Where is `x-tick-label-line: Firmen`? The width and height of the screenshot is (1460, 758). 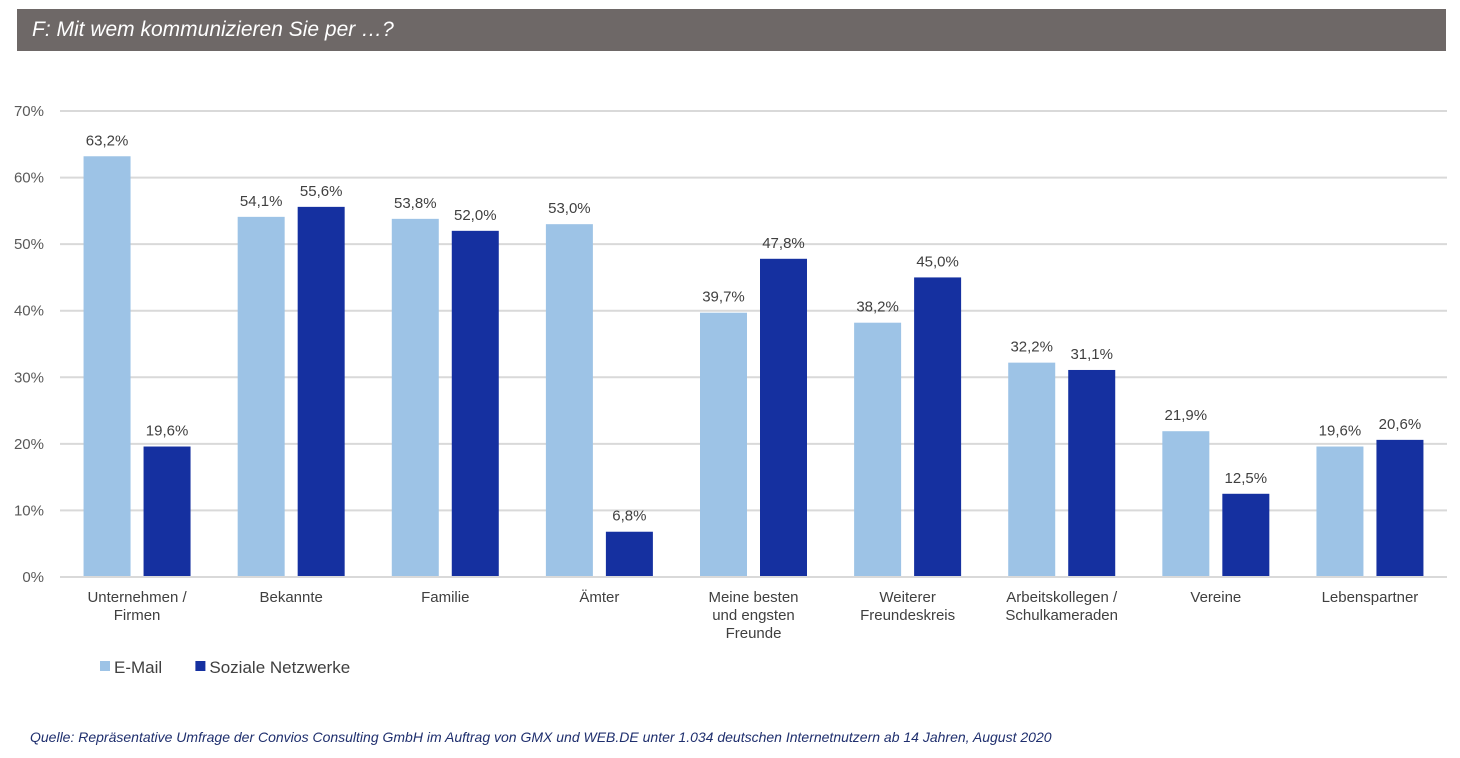 x-tick-label-line: Firmen is located at coordinates (137, 615).